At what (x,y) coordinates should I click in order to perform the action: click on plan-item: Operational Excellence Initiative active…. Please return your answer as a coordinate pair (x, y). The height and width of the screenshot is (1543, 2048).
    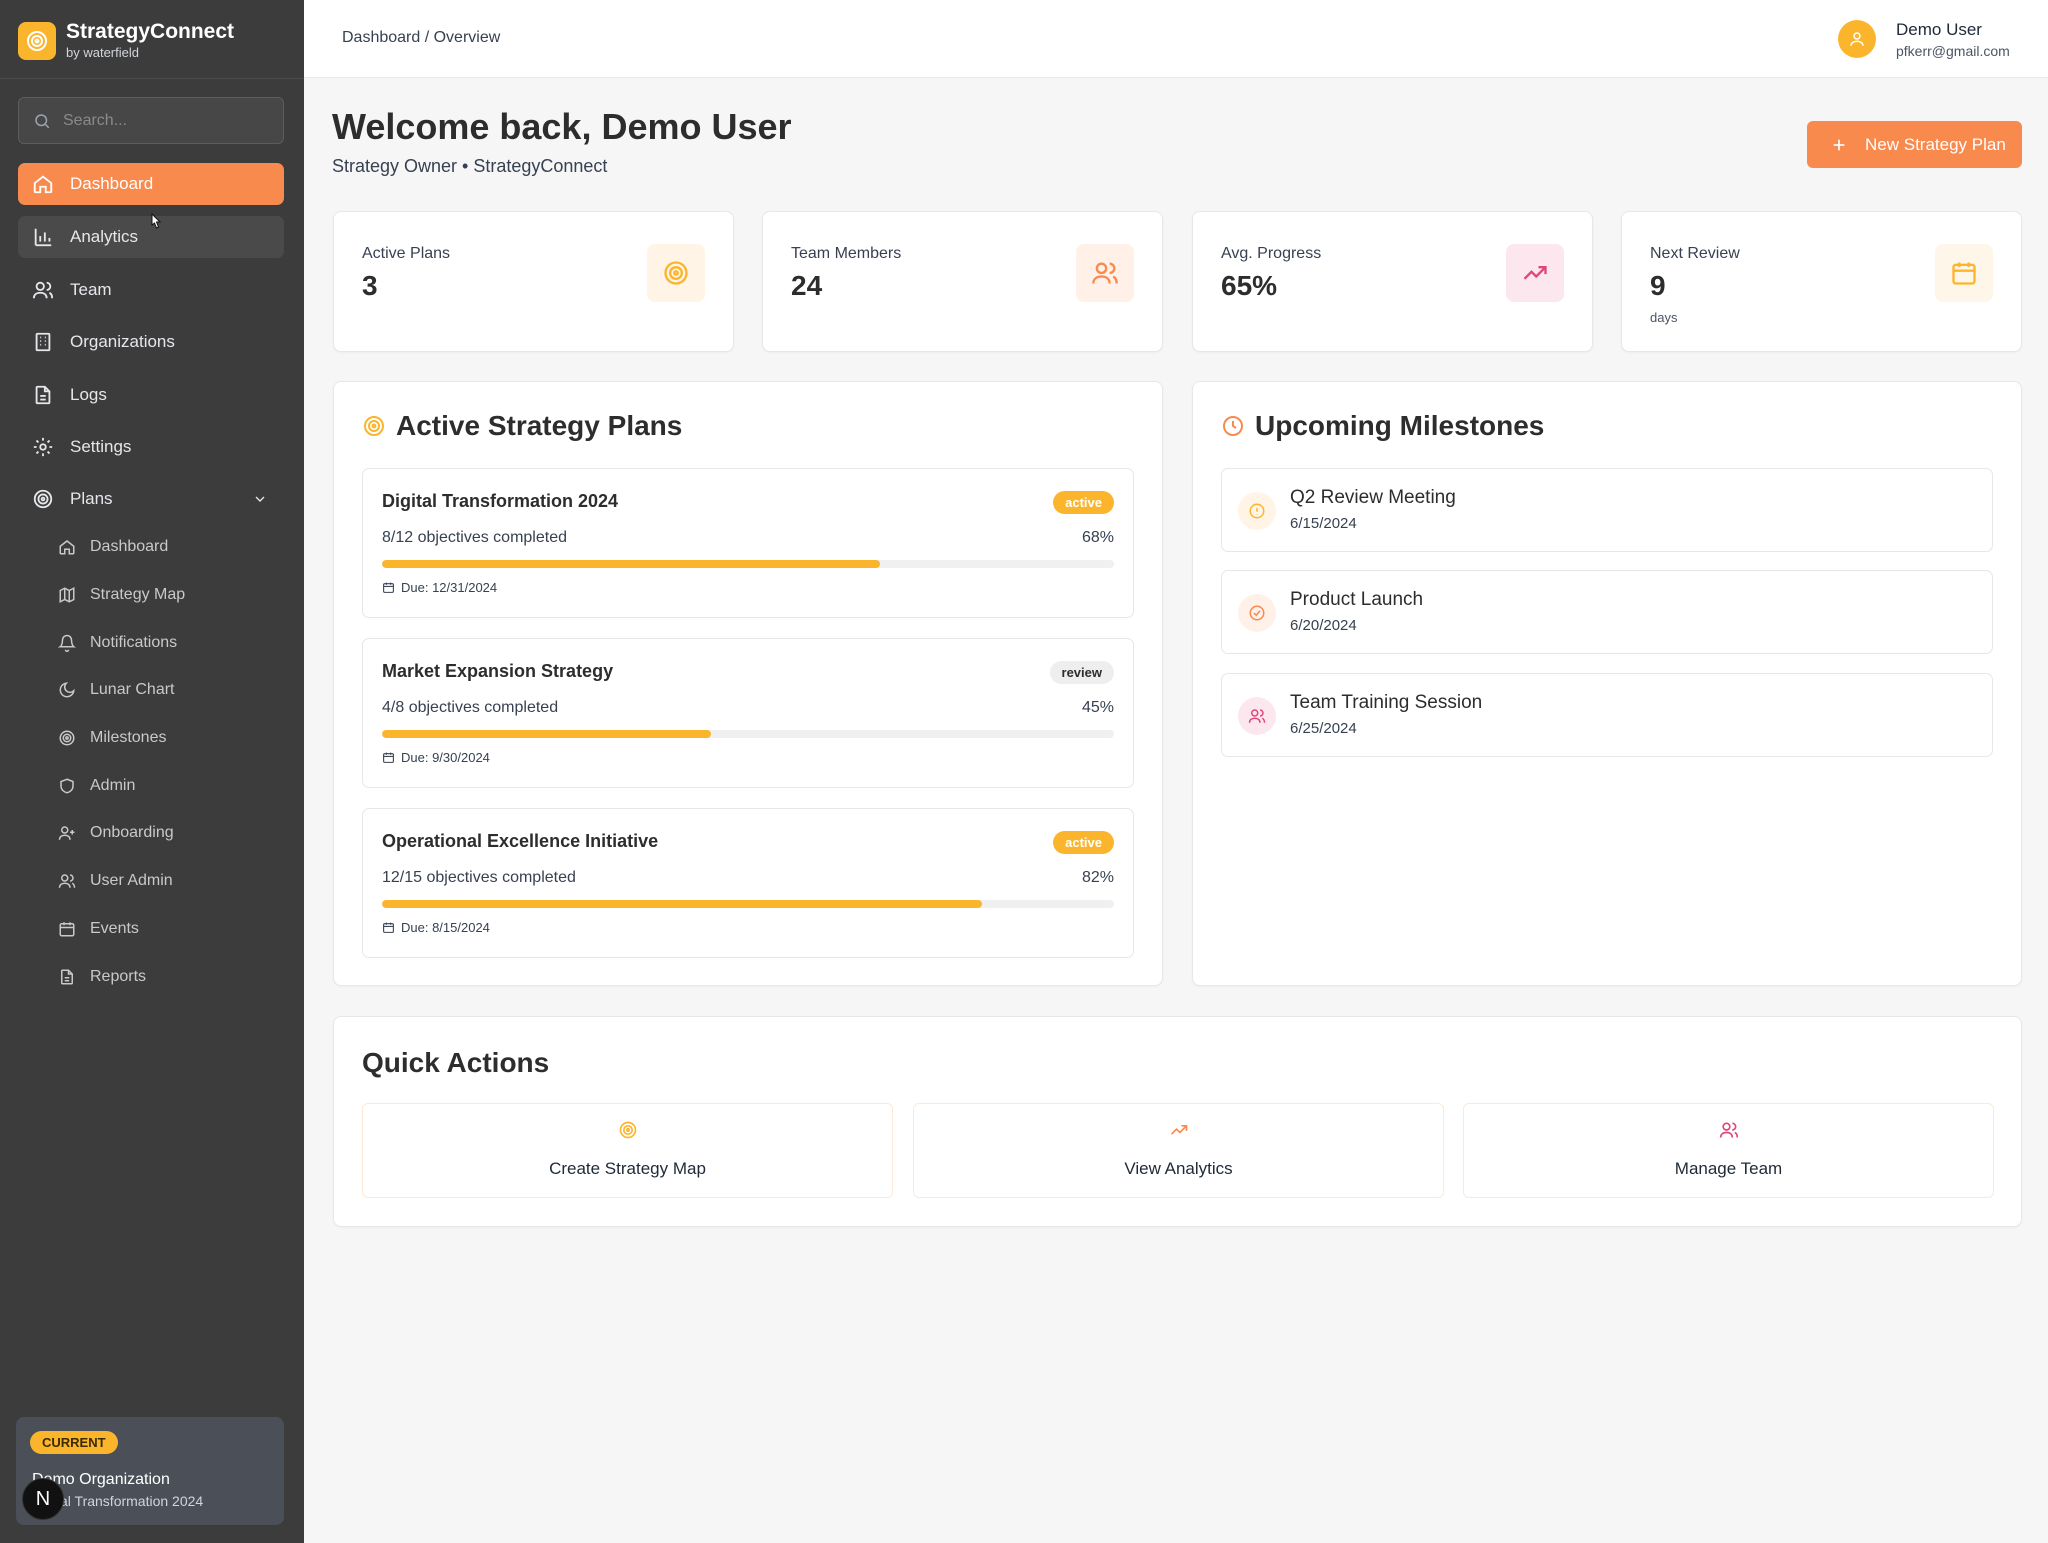
    Looking at the image, I should click on (748, 883).